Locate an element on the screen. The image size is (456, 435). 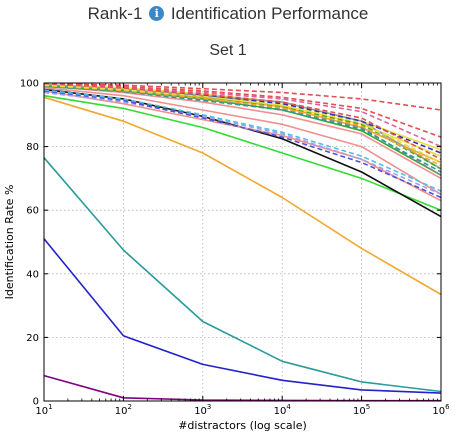
x-tick-label: 10⁶ is located at coordinates (441, 410).